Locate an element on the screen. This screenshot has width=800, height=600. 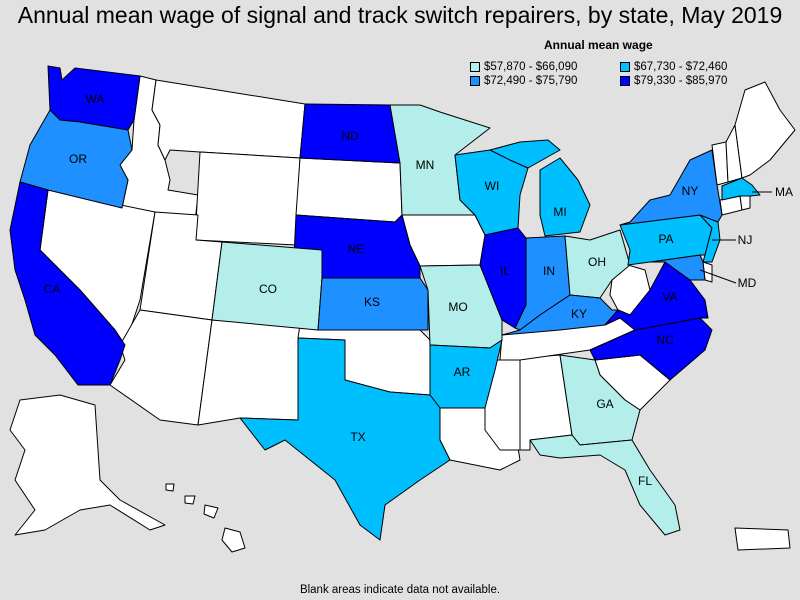
label-pa: PA is located at coordinates (665, 239).